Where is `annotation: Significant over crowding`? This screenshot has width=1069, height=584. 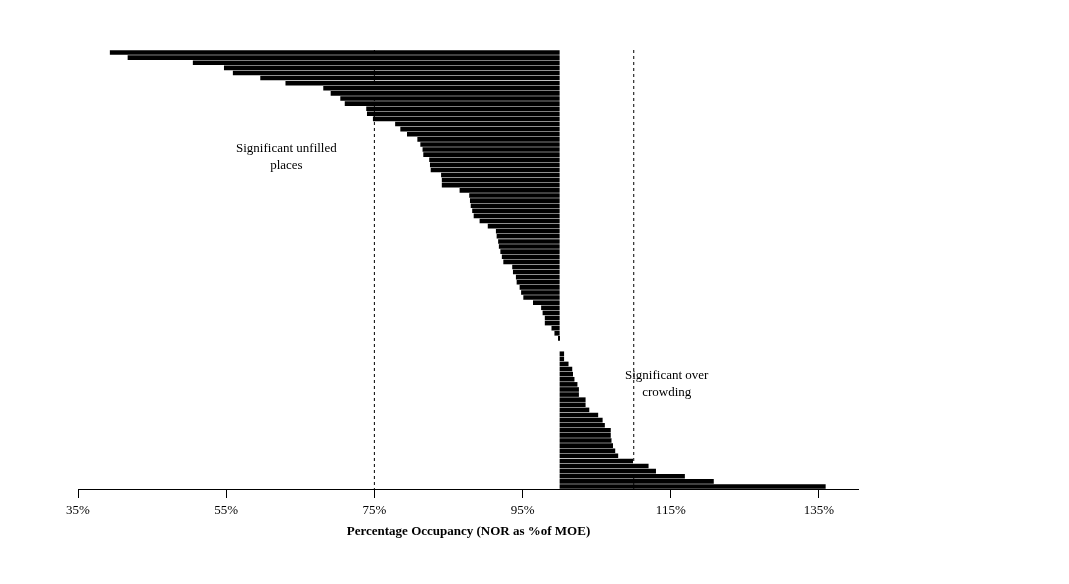
annotation: Significant over crowding is located at coordinates (667, 383).